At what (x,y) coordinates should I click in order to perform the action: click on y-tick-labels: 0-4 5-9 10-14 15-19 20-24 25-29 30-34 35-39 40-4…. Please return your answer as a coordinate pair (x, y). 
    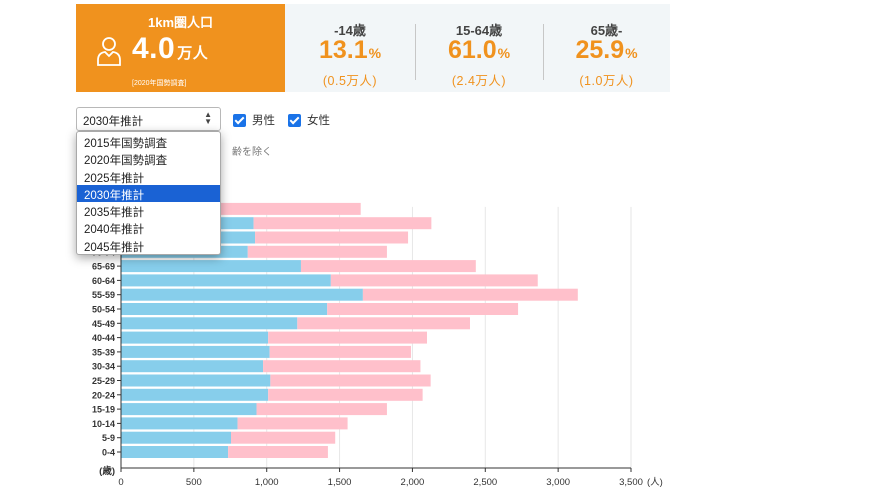
    Looking at the image, I should click on (106, 352).